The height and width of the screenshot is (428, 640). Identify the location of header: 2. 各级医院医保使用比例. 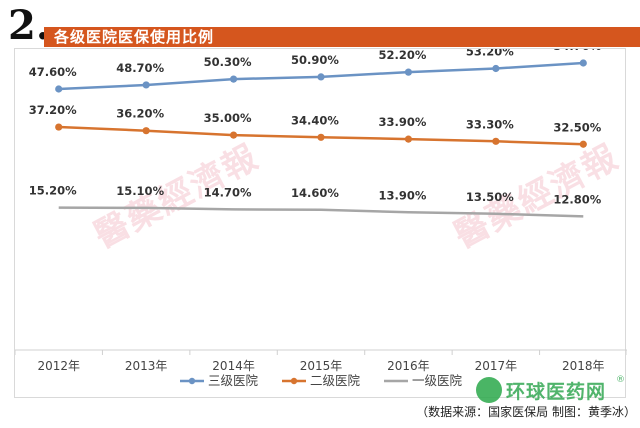
(320, 25).